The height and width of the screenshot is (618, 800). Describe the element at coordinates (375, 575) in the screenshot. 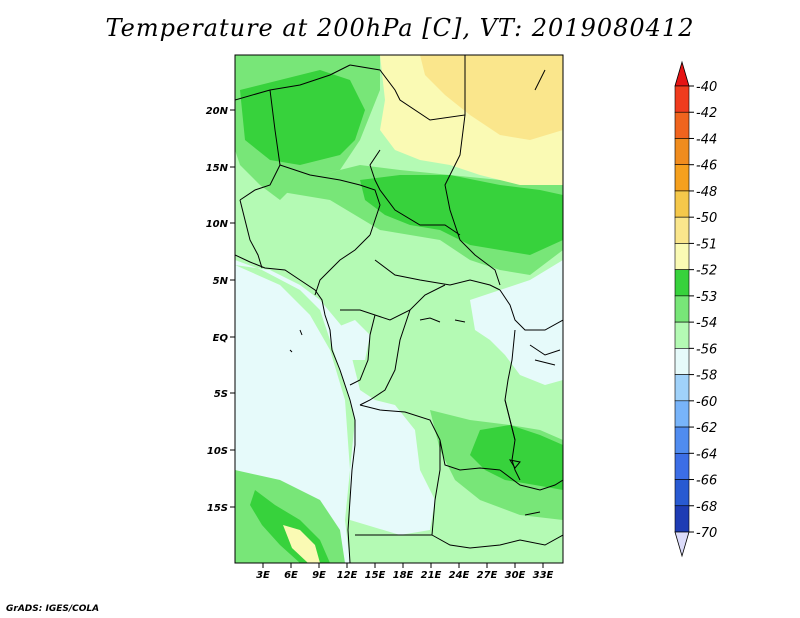

I see `lon-label-15e: 15E` at that location.